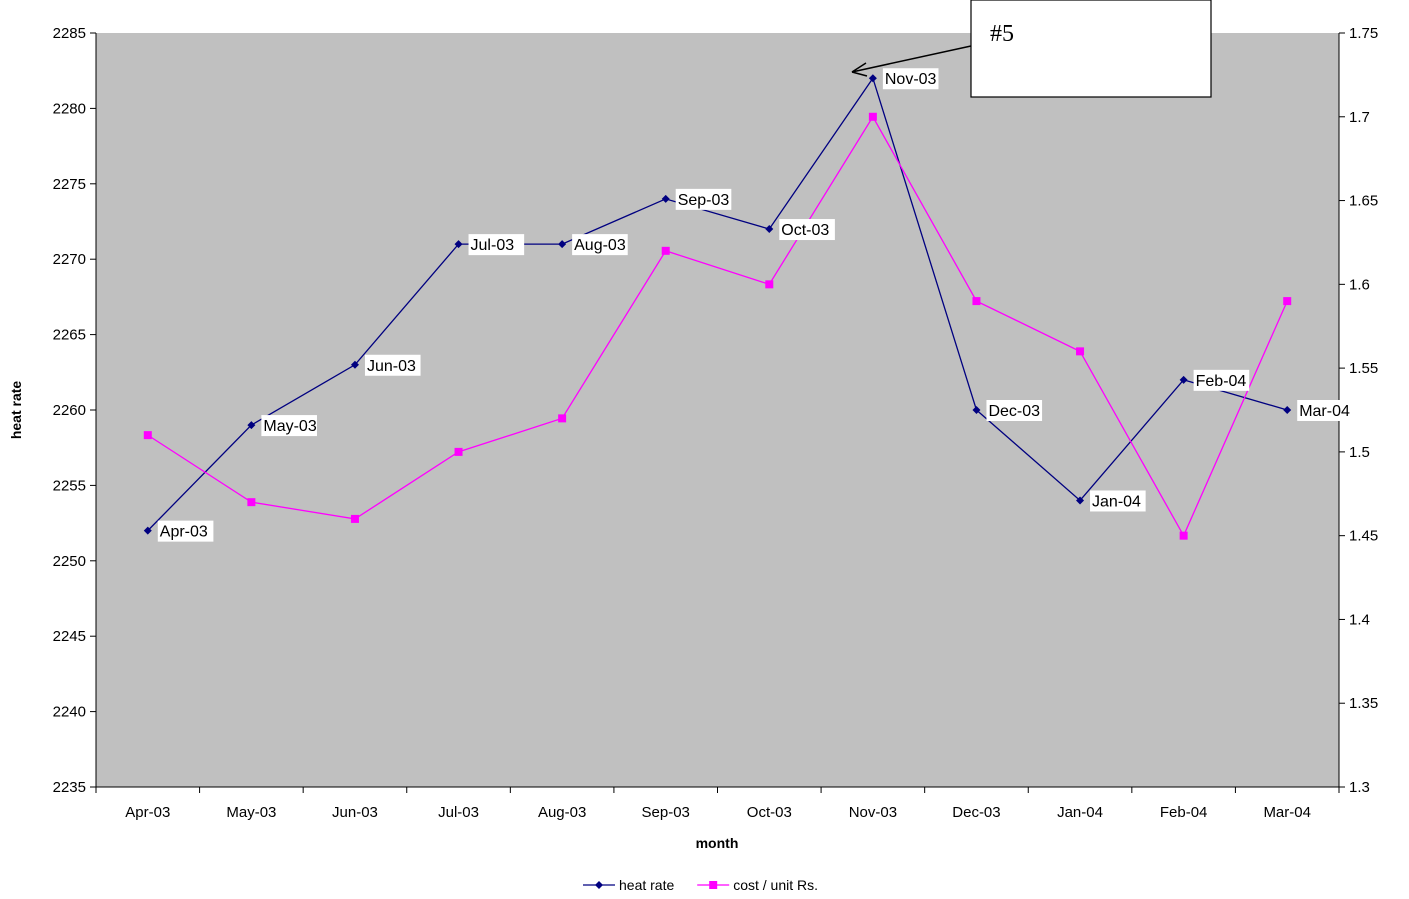  What do you see at coordinates (493, 245) in the screenshot?
I see `data-label-text: Jul-03` at bounding box center [493, 245].